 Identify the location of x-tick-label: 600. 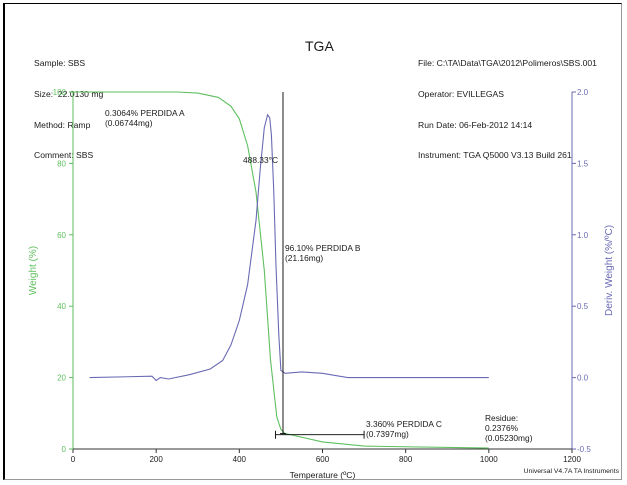
(323, 459).